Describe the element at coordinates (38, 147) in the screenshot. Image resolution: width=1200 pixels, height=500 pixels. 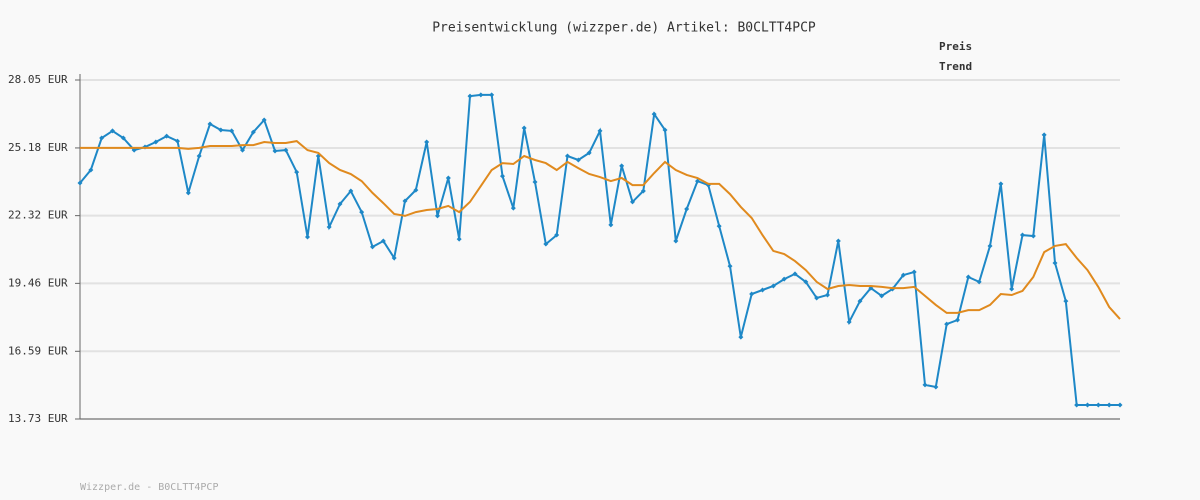
I see `y-tick-label: 25.18 EUR` at that location.